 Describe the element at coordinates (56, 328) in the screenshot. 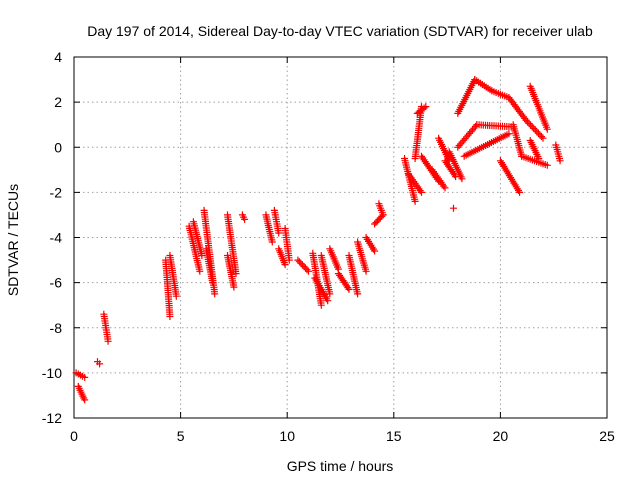

I see `y-tick-label: -8` at that location.